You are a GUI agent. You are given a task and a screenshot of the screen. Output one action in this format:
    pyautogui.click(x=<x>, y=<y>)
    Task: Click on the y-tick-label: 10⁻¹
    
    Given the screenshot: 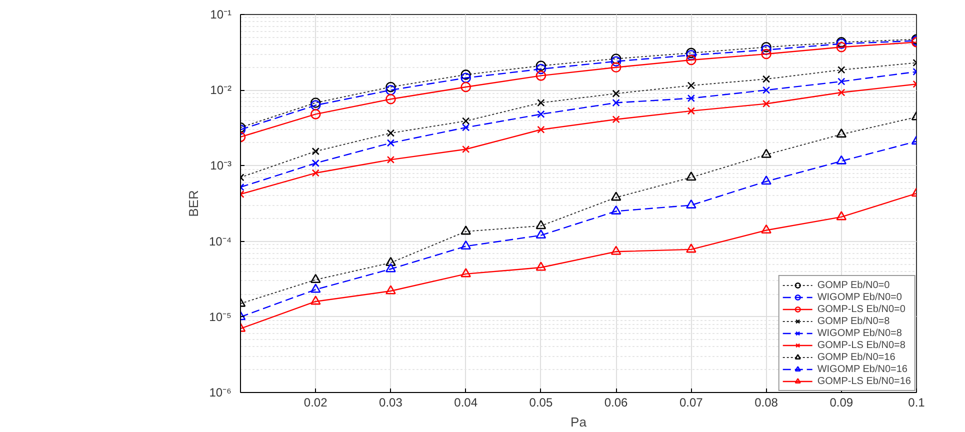 What is the action you would take?
    pyautogui.click(x=221, y=15)
    